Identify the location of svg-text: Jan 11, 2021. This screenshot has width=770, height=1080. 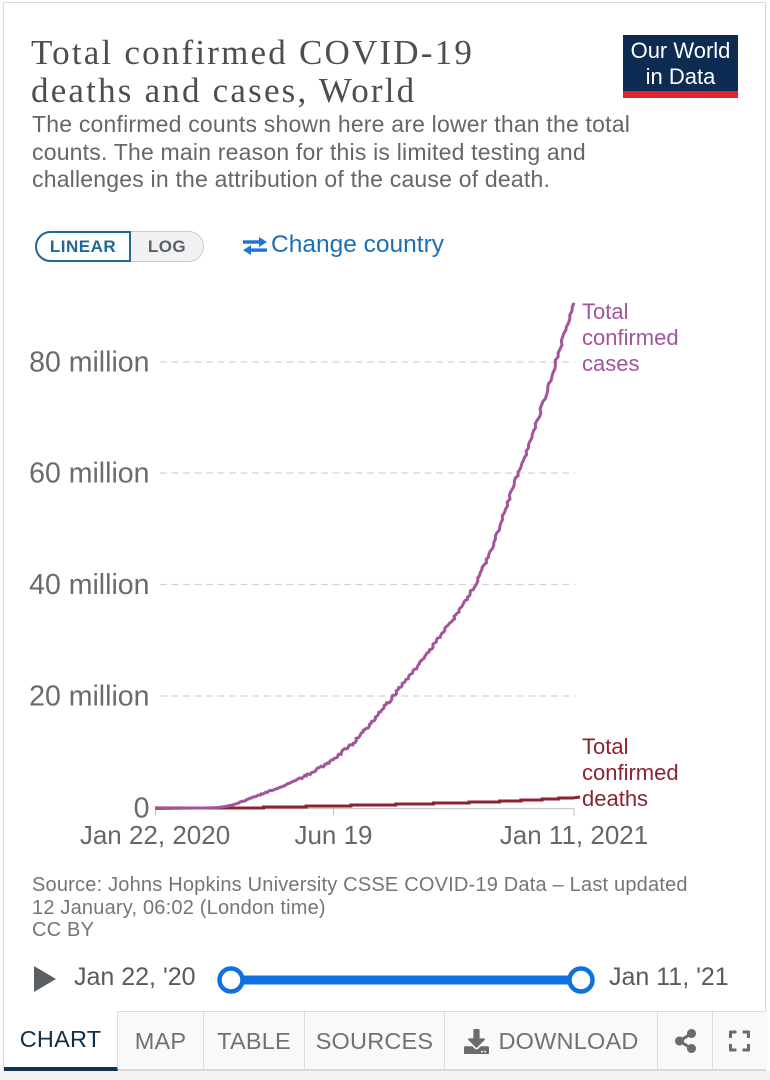
(574, 835).